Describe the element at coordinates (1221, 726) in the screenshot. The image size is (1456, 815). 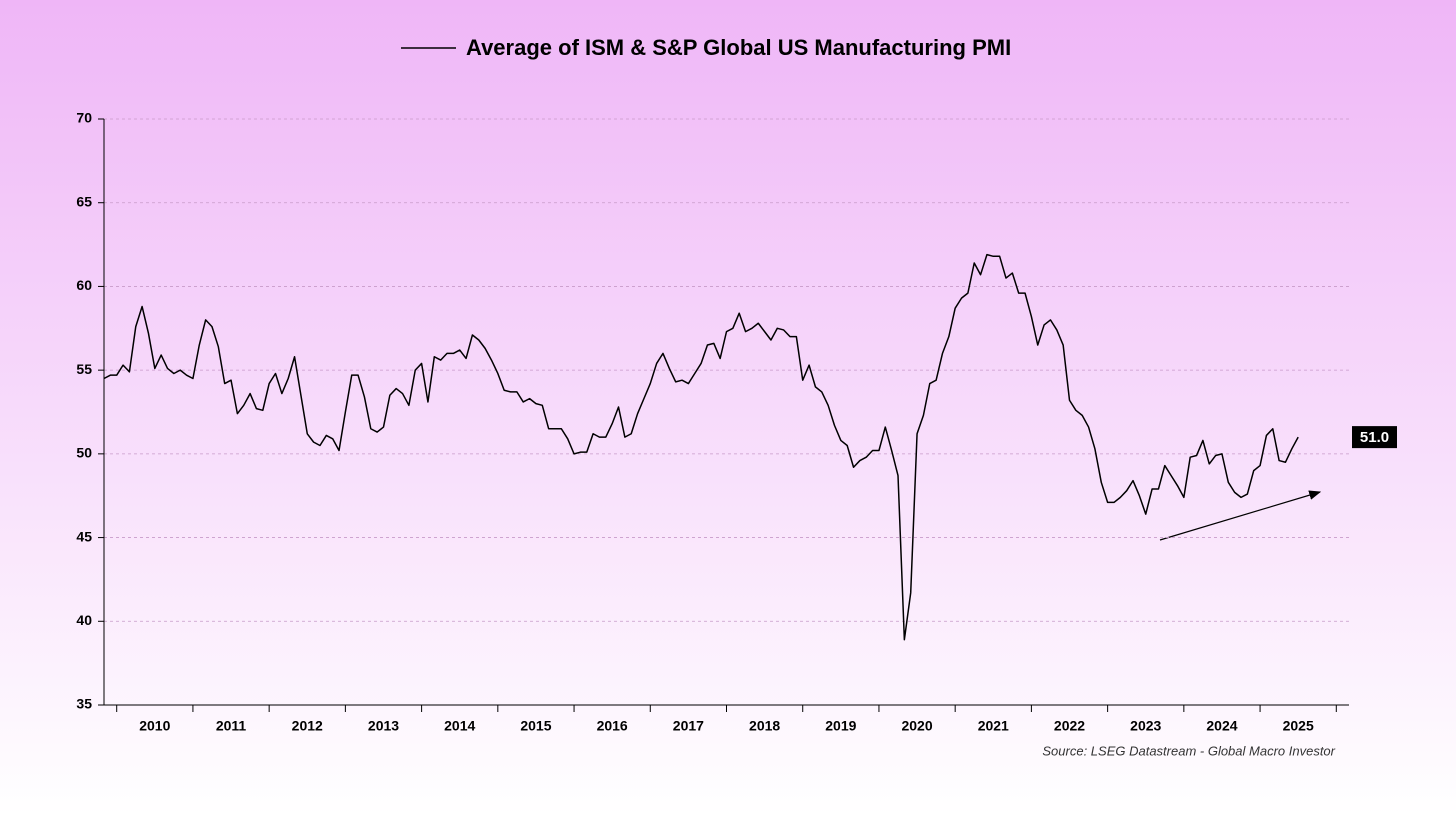
I see `x-tick-label: 2024` at that location.